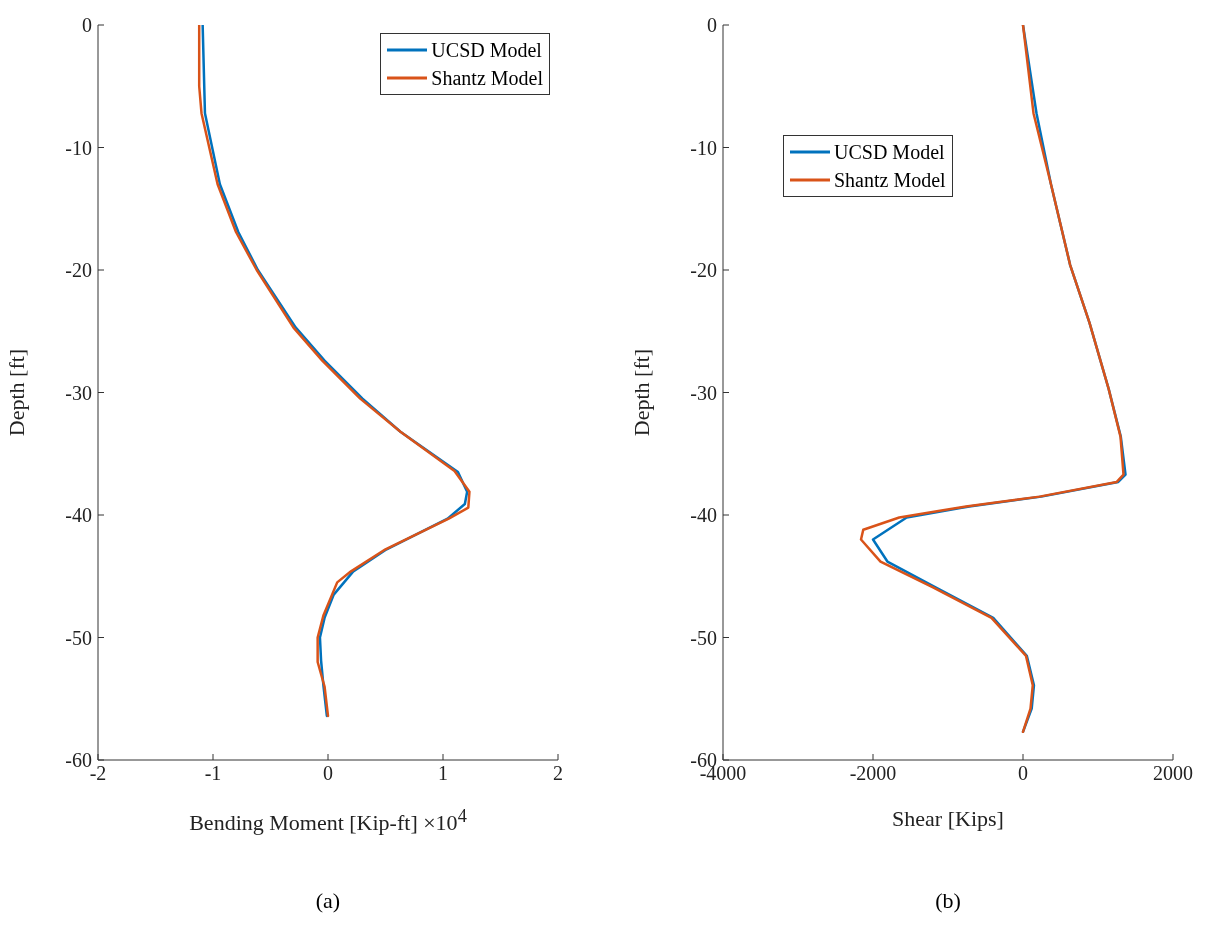 This screenshot has height=932, width=1218. What do you see at coordinates (443, 773) in the screenshot?
I see `x-tick-label: 1` at bounding box center [443, 773].